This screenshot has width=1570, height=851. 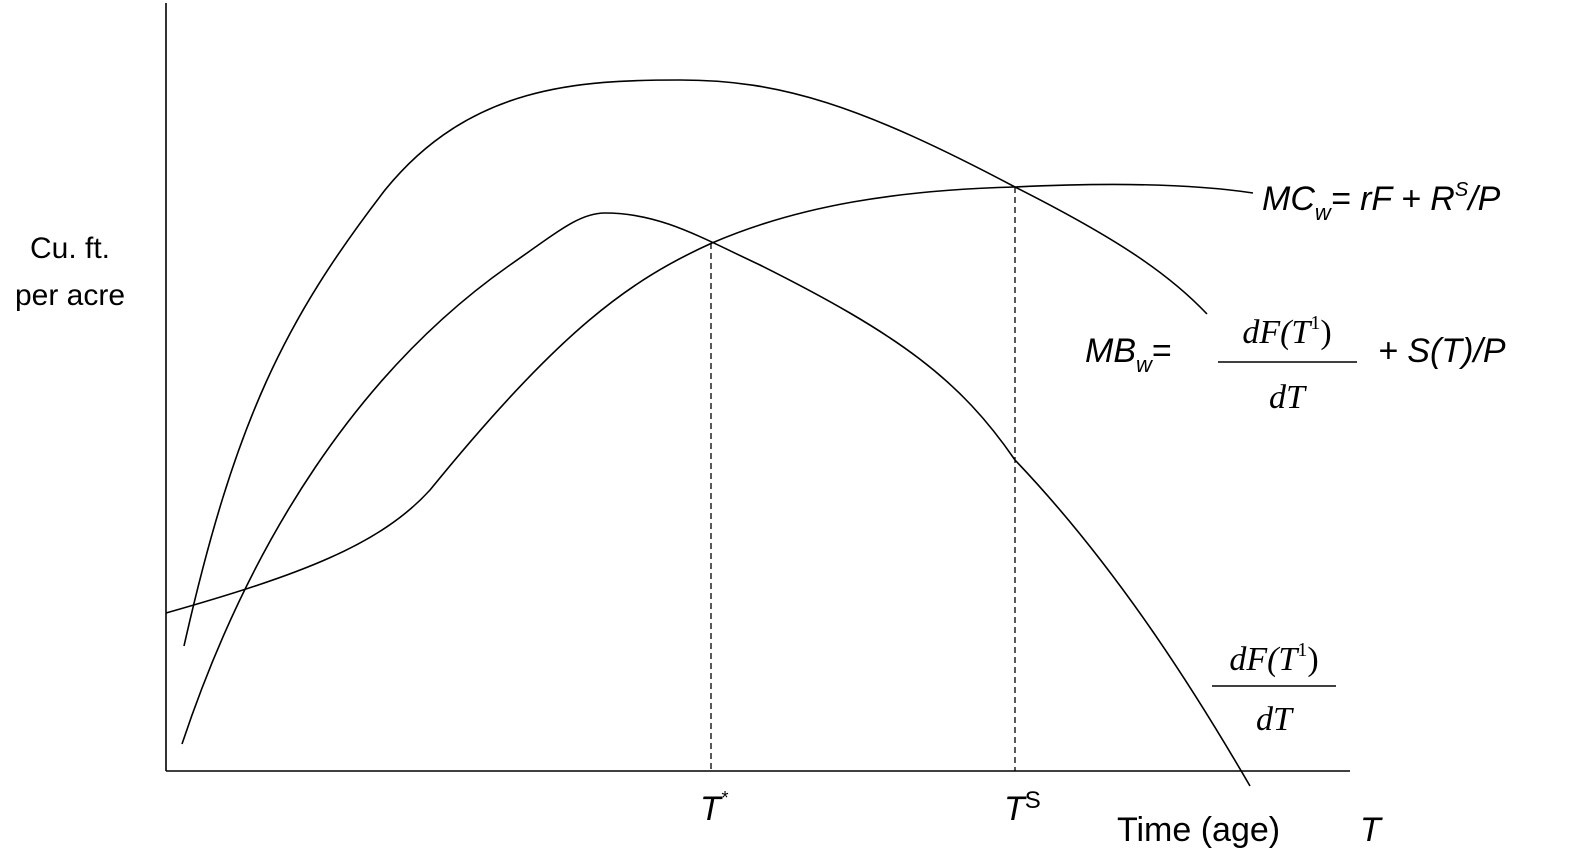 I want to click on mb-curve-label-tail: + S(T)/P, so click(x=1442, y=351).